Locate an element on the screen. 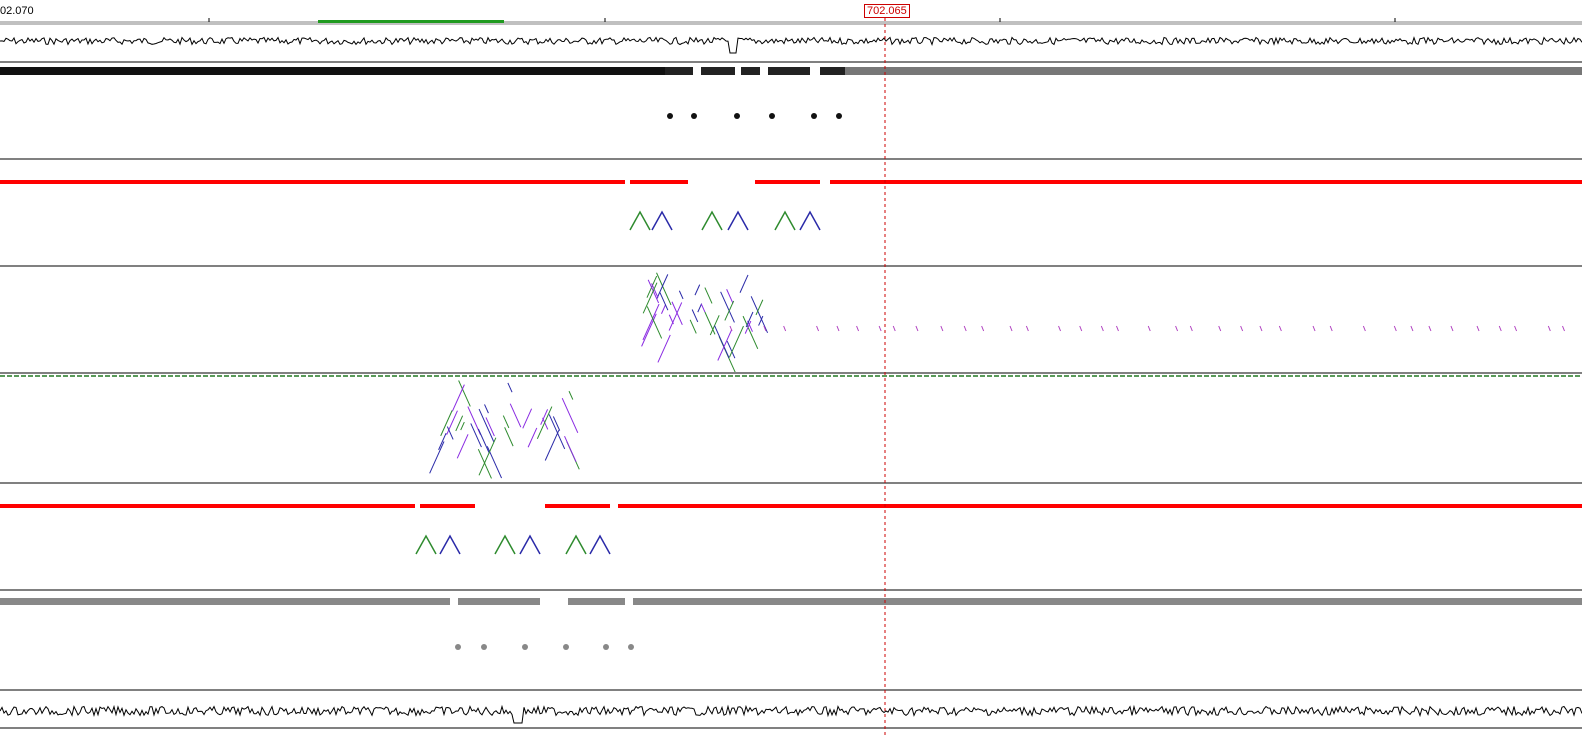 The image size is (1582, 742). coverage-plot-top is located at coordinates (791, 43).